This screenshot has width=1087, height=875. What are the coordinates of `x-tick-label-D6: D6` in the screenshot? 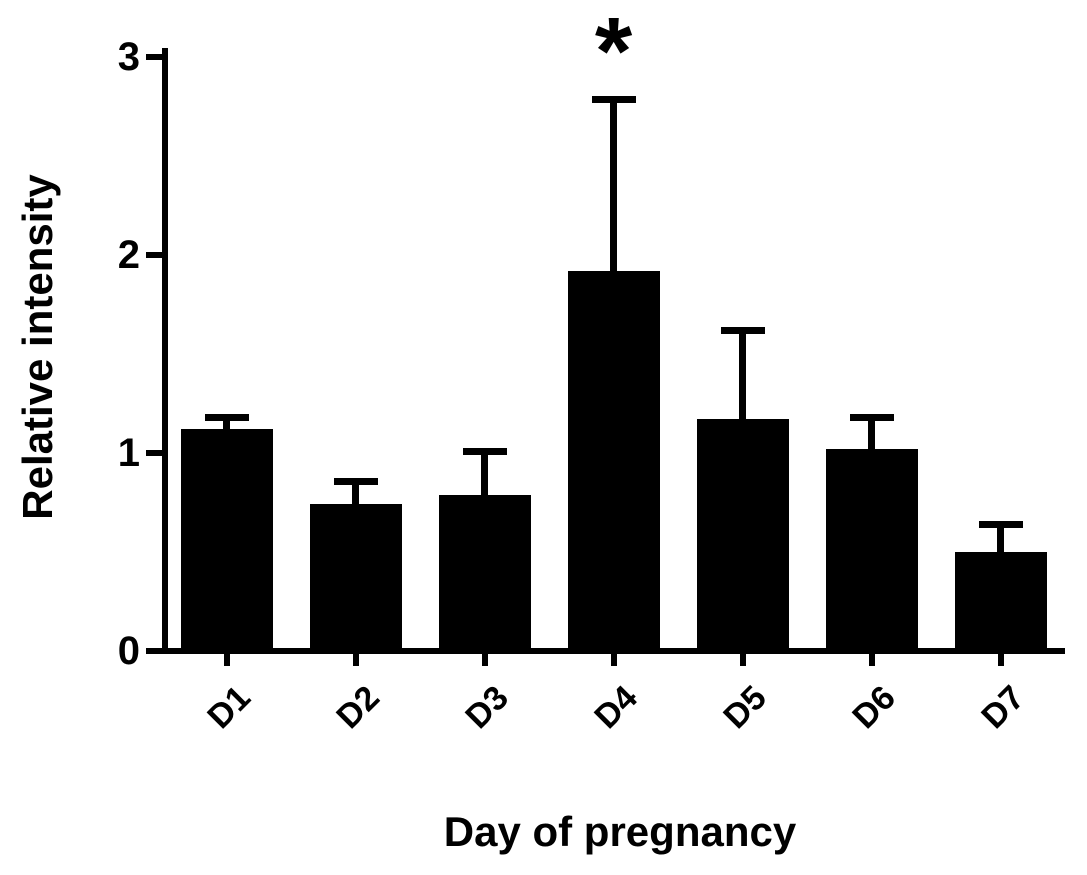 It's located at (874, 707).